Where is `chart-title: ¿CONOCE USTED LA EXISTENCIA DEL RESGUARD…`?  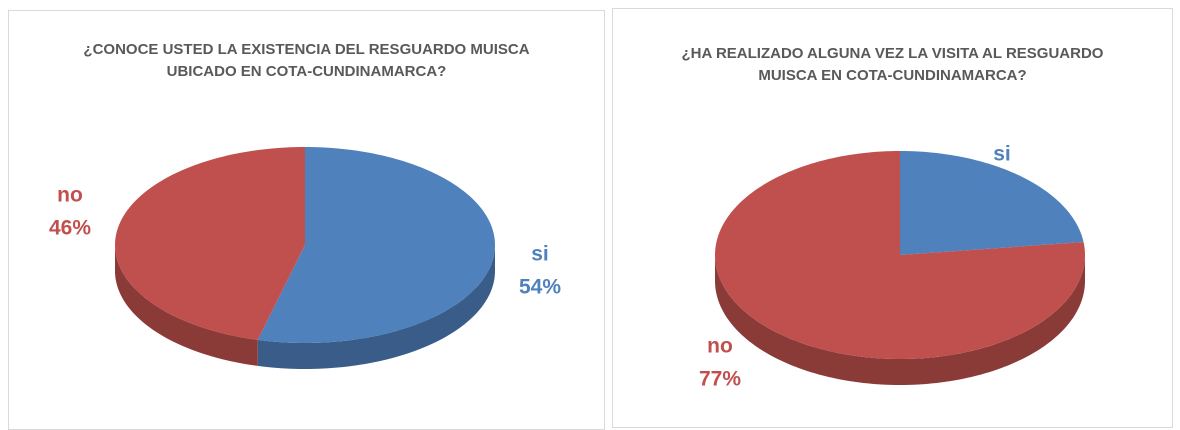 chart-title: ¿CONOCE USTED LA EXISTENCIA DEL RESGUARD… is located at coordinates (306, 60).